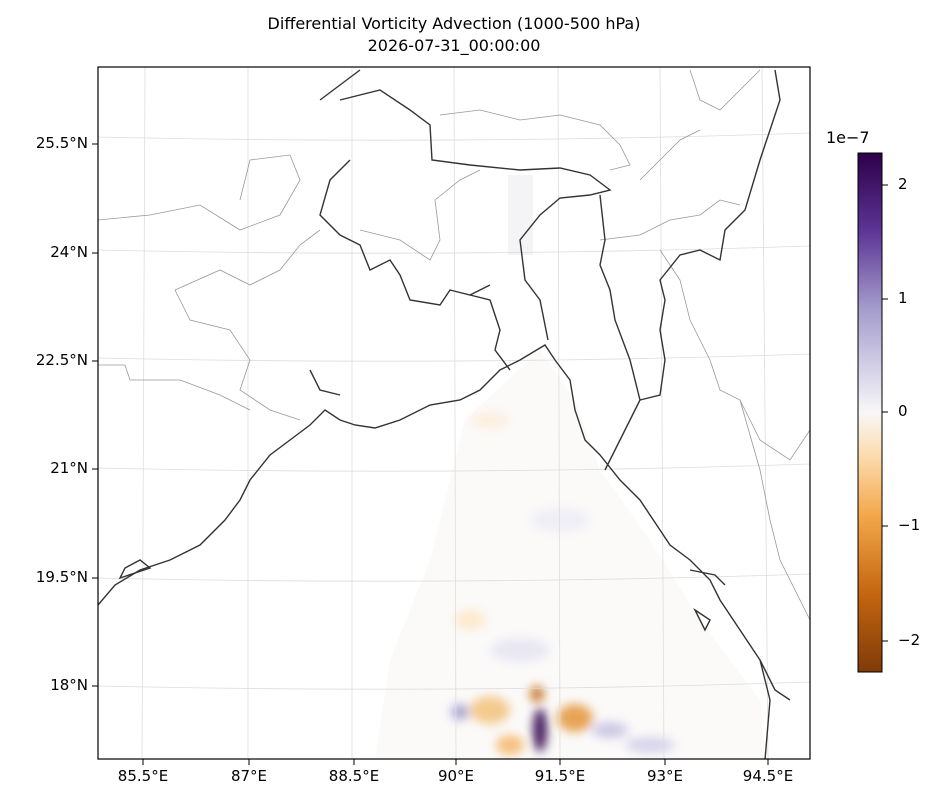 This screenshot has width=943, height=805. What do you see at coordinates (909, 640) in the screenshot?
I see `colorbar-label: −2` at bounding box center [909, 640].